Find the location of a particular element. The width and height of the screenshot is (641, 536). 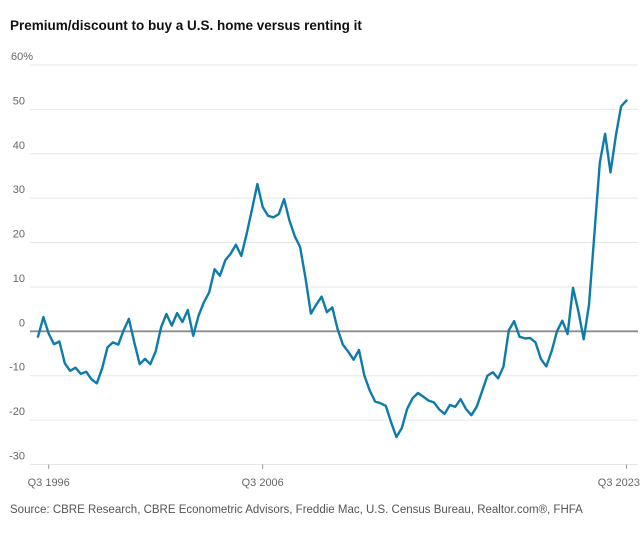

y-axis-label: 30 is located at coordinates (19, 190).